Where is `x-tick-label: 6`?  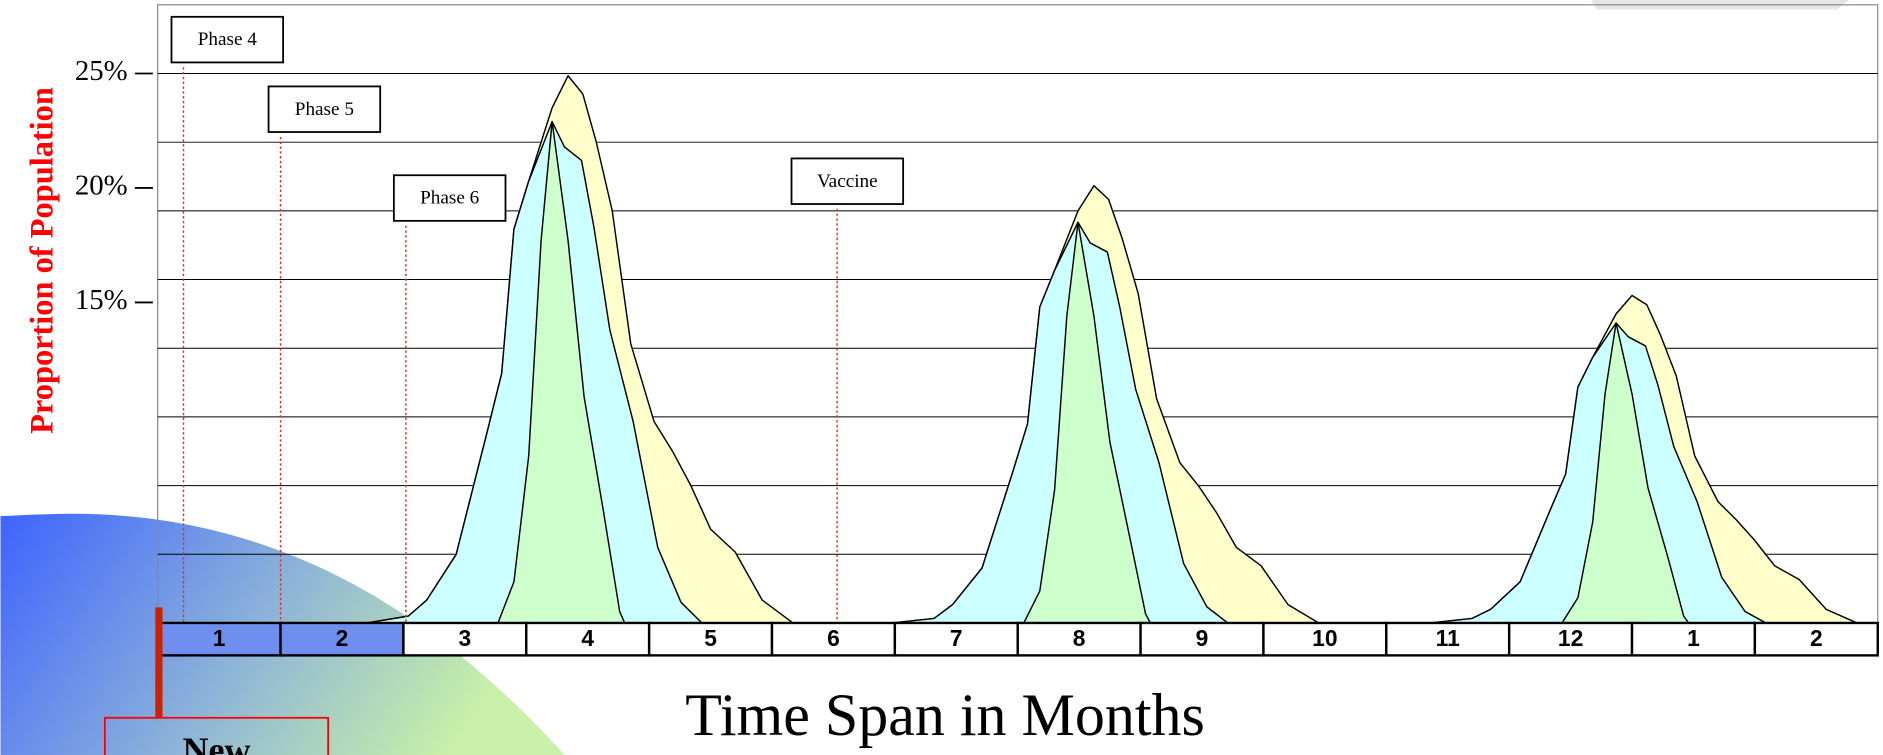 x-tick-label: 6 is located at coordinates (833, 638).